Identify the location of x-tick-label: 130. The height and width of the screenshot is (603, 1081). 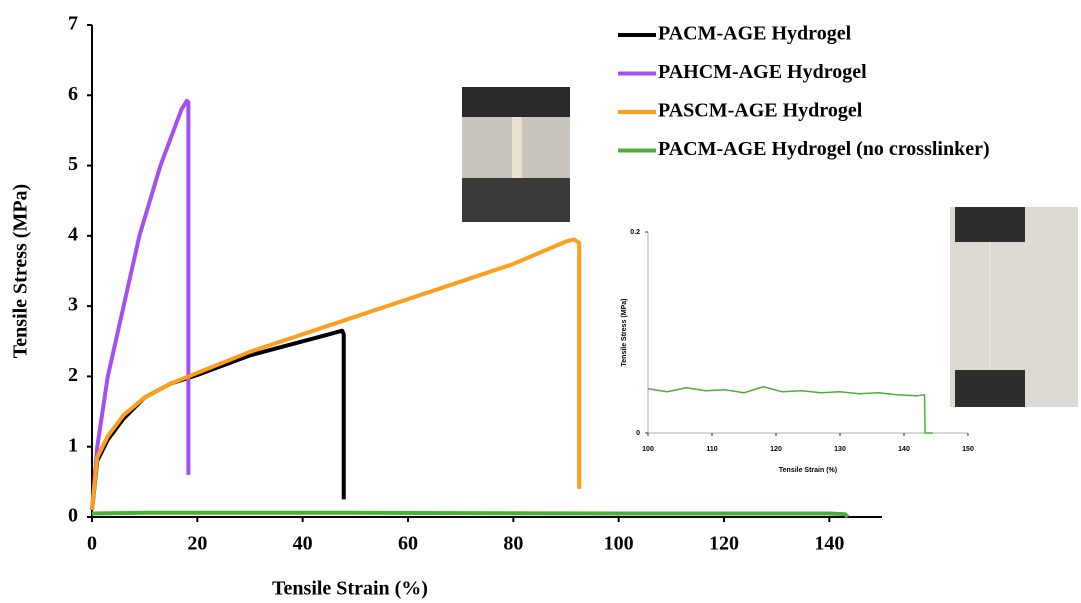
(840, 449).